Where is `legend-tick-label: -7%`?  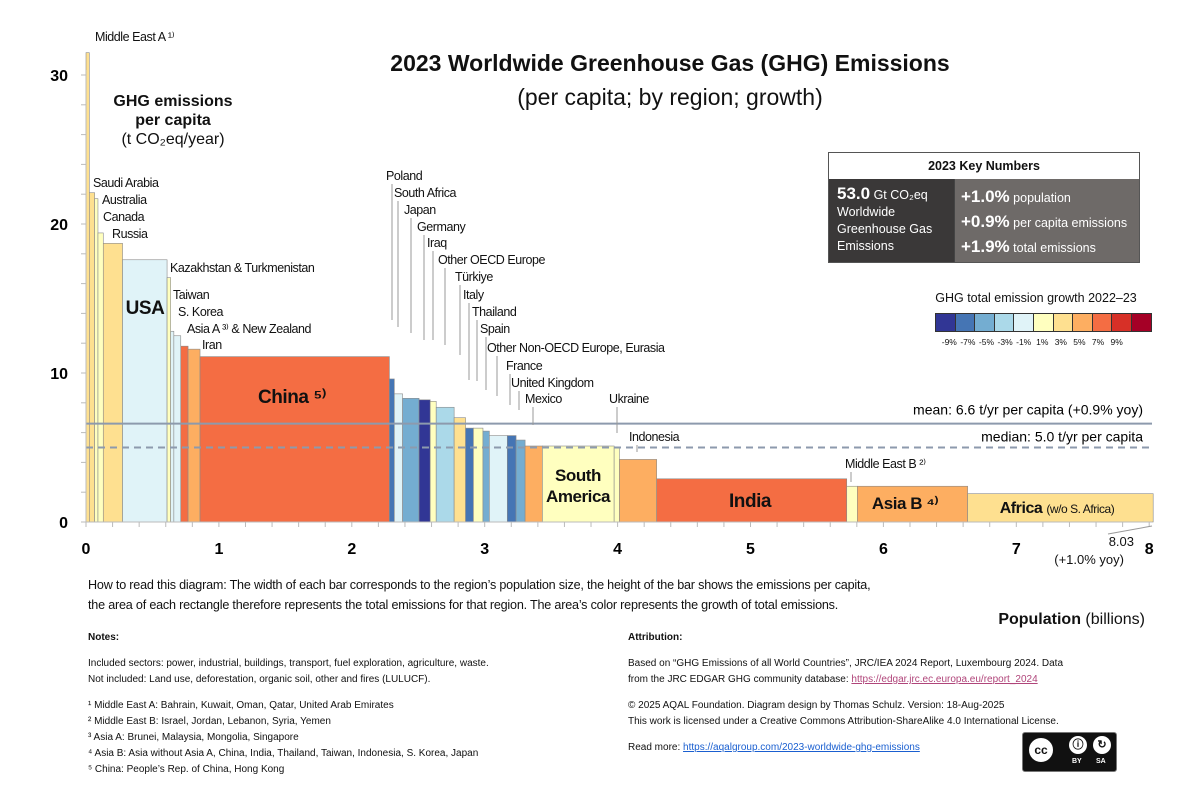 legend-tick-label: -7% is located at coordinates (968, 342).